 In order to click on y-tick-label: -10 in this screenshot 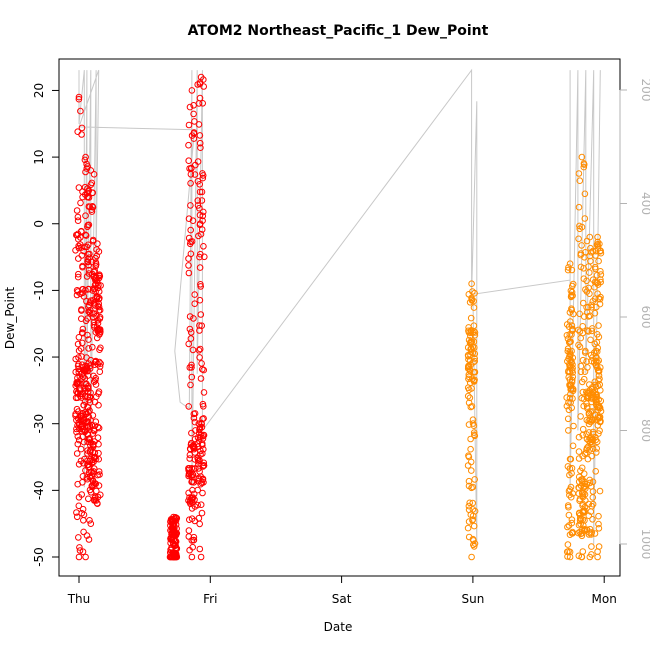, I will do `click(39, 291)`.